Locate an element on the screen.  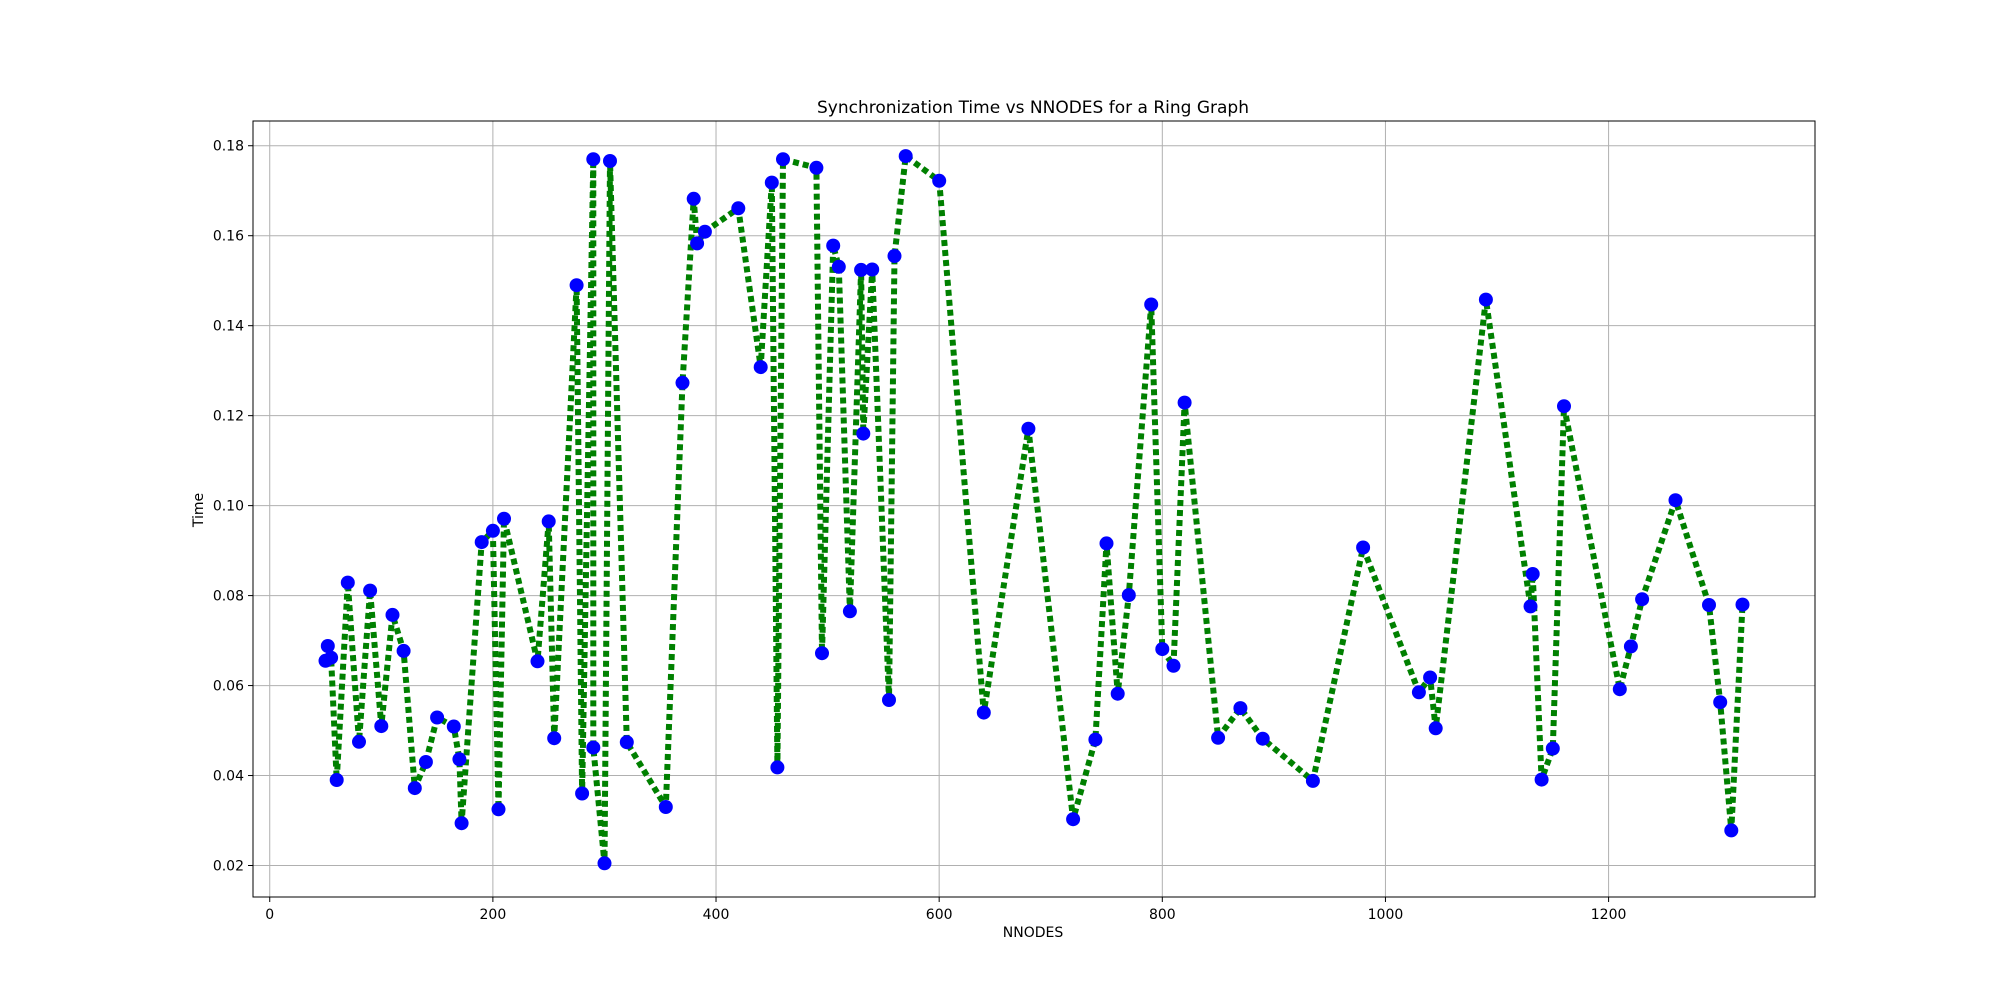
x-tick-label: 800 is located at coordinates (1162, 915).